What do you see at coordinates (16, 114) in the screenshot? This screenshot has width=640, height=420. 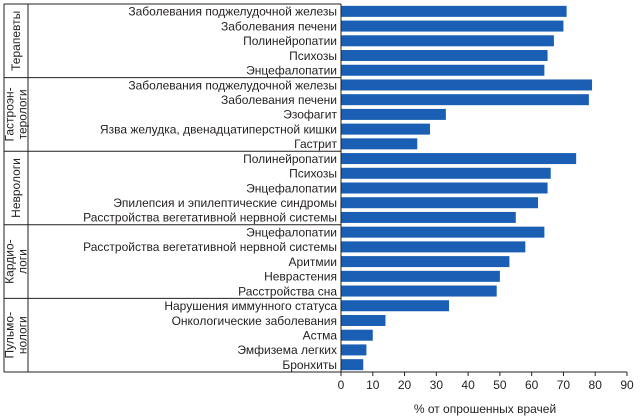 I see `group-label: Гастроэн-терологи` at bounding box center [16, 114].